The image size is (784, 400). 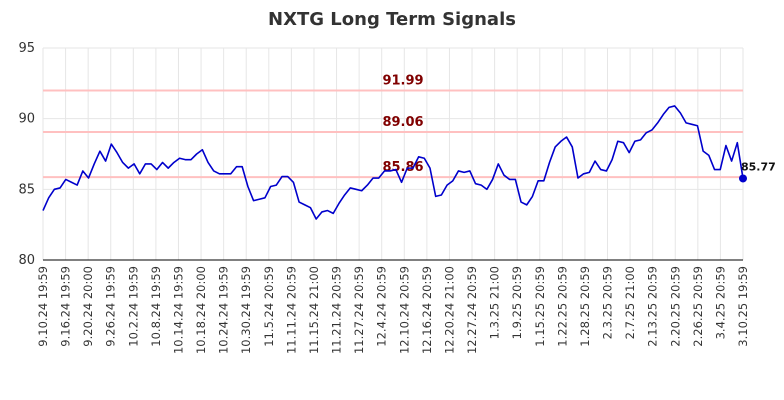 What do you see at coordinates (26, 189) in the screenshot?
I see `y-tick-label: 85` at bounding box center [26, 189].